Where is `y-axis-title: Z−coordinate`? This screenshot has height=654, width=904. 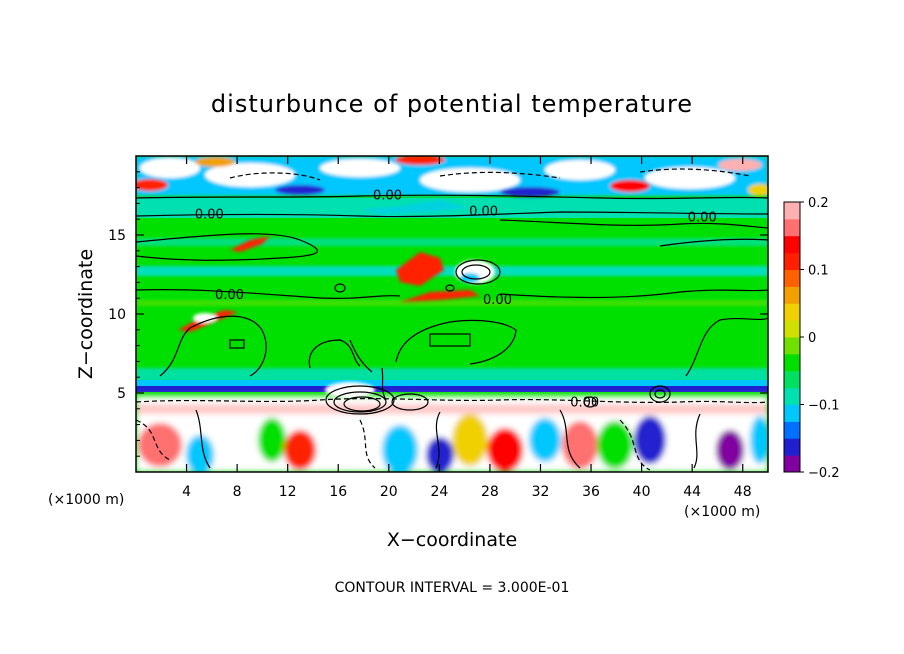 y-axis-title: Z−coordinate is located at coordinates (86, 314).